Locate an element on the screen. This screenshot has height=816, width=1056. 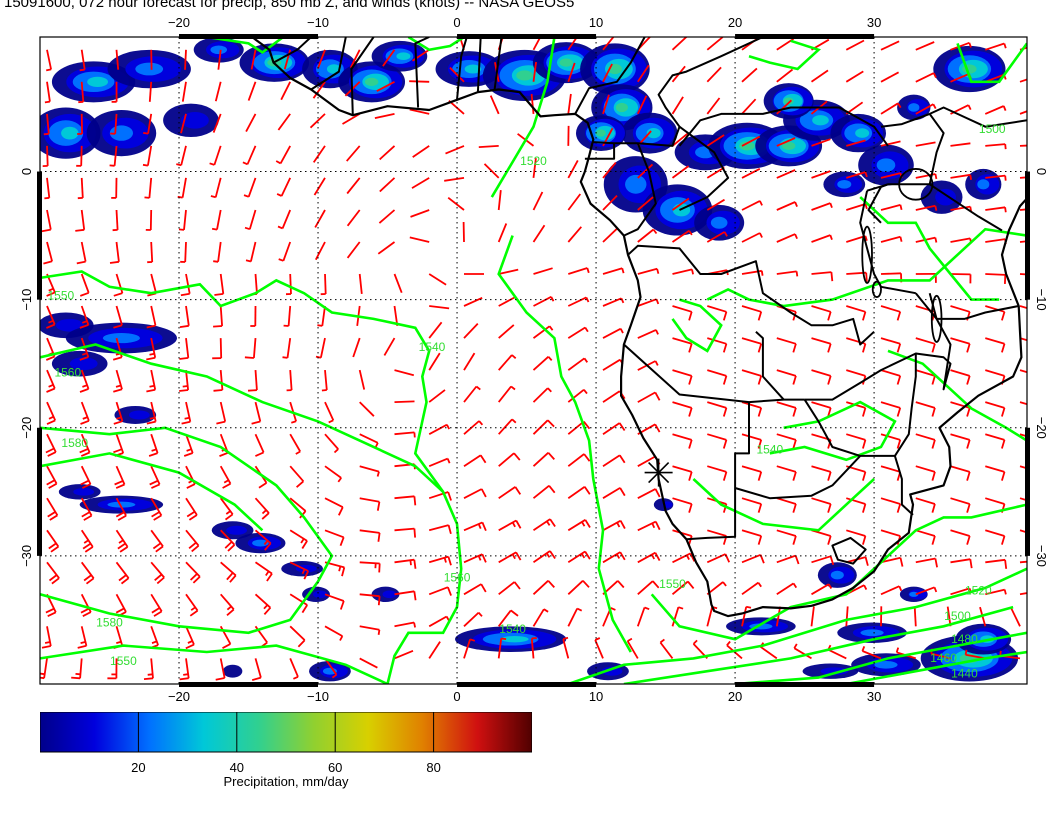
contour-label: 1550 is located at coordinates (61, 296).